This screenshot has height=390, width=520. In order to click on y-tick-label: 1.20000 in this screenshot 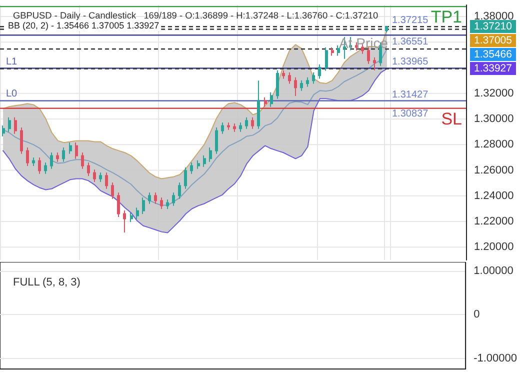, I will do `click(494, 247)`.